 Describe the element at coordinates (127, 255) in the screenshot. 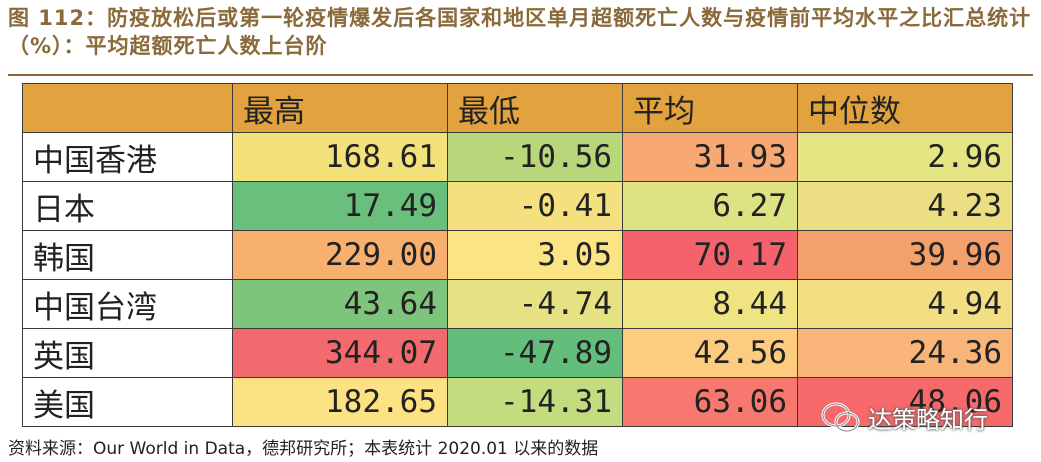

I see `row-label: 韩国` at that location.